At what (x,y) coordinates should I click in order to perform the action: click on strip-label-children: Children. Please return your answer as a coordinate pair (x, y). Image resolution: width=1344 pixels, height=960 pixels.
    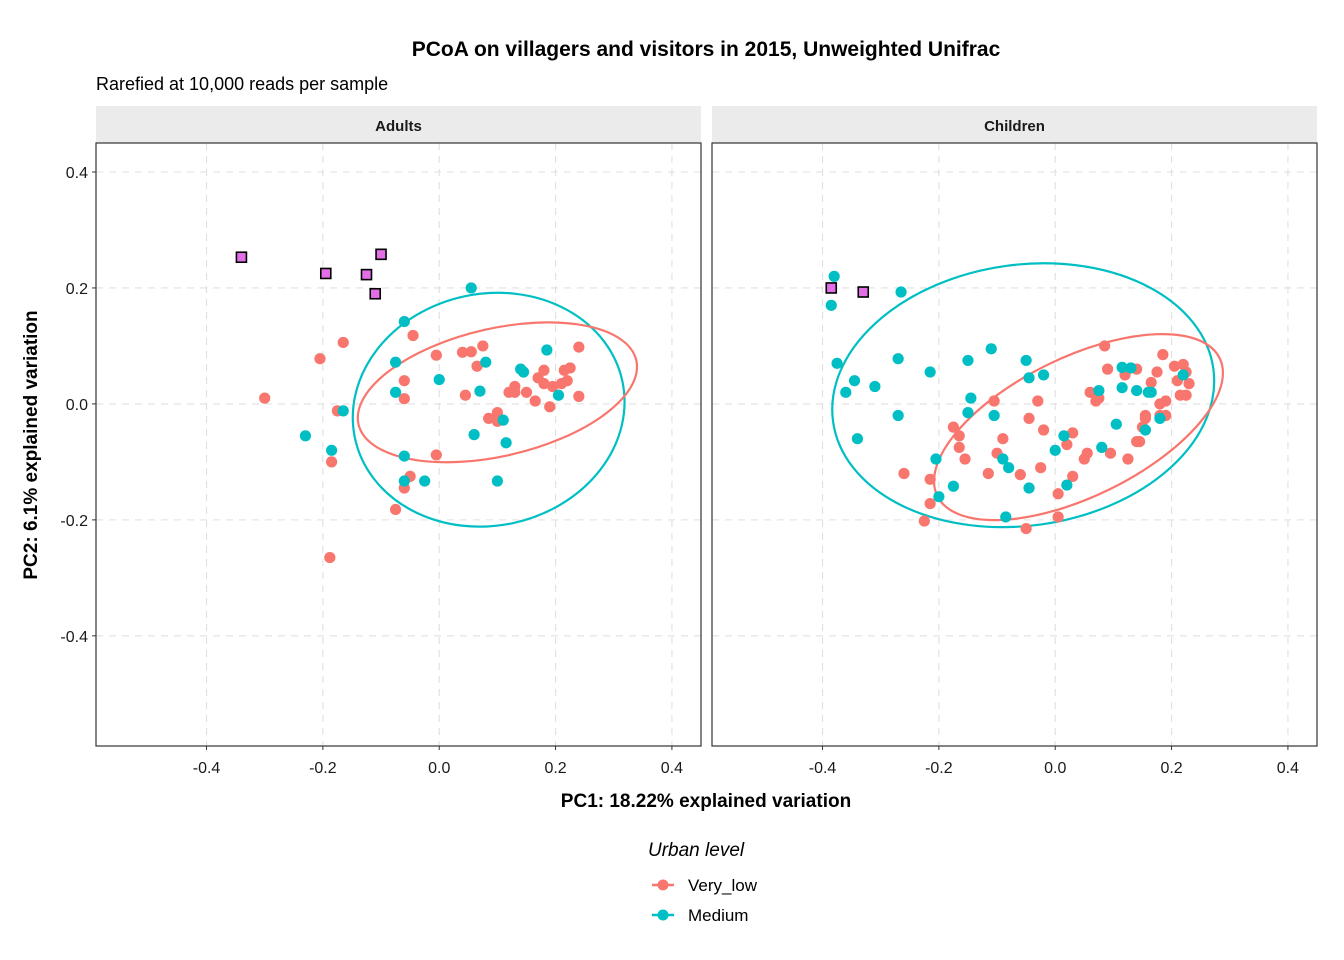
    Looking at the image, I should click on (1014, 126).